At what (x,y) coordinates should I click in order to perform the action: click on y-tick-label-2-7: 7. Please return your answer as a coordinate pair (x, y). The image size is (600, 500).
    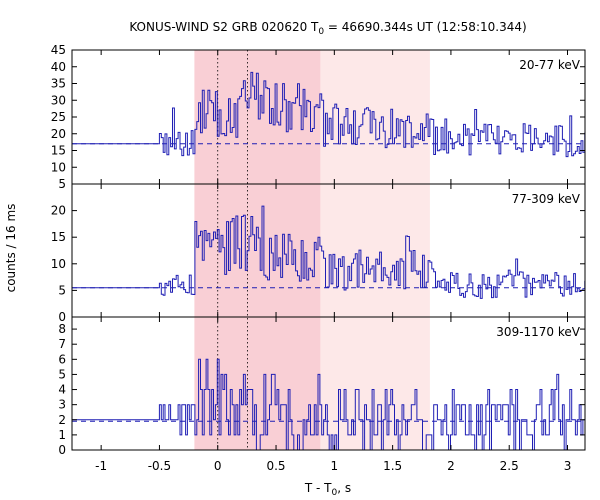
    Looking at the image, I should click on (62, 344).